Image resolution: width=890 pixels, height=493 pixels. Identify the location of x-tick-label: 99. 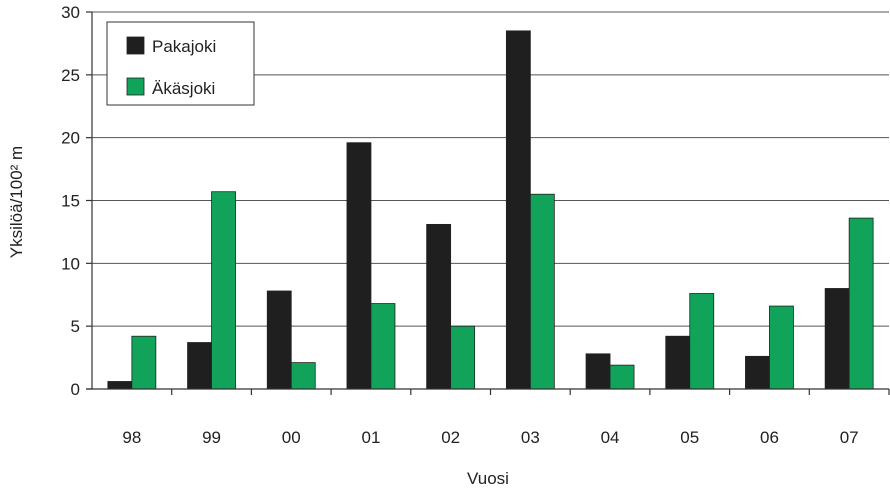
(211, 437).